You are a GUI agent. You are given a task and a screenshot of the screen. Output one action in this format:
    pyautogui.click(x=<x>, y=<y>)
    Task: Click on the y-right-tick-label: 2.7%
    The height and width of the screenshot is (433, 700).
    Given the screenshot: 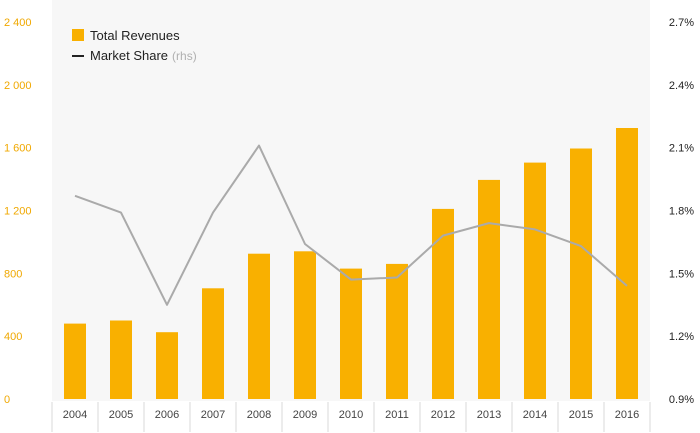 What is the action you would take?
    pyautogui.click(x=681, y=23)
    